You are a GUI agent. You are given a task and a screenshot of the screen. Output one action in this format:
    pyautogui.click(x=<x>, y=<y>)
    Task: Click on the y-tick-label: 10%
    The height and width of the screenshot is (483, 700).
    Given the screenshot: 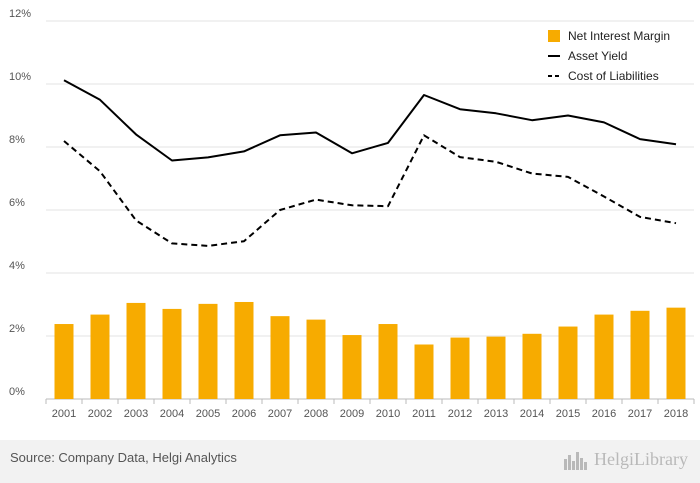 What is the action you would take?
    pyautogui.click(x=20, y=77)
    